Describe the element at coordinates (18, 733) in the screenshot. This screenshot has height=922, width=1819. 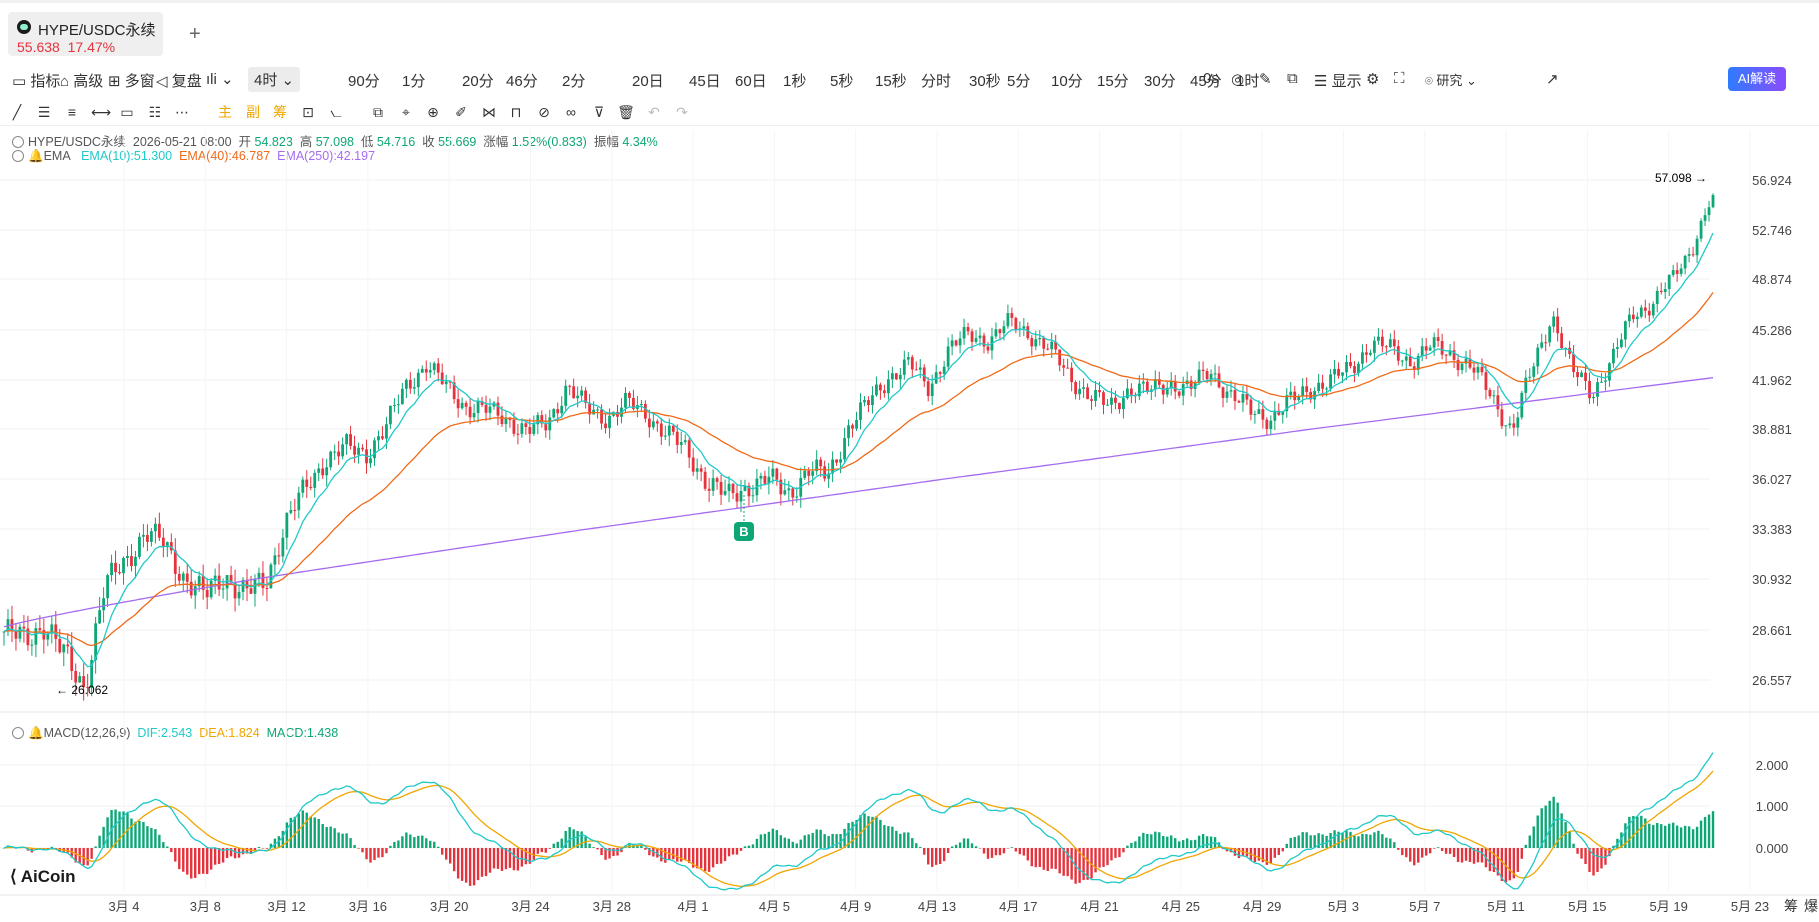
I see `macd-collapse-icon` at that location.